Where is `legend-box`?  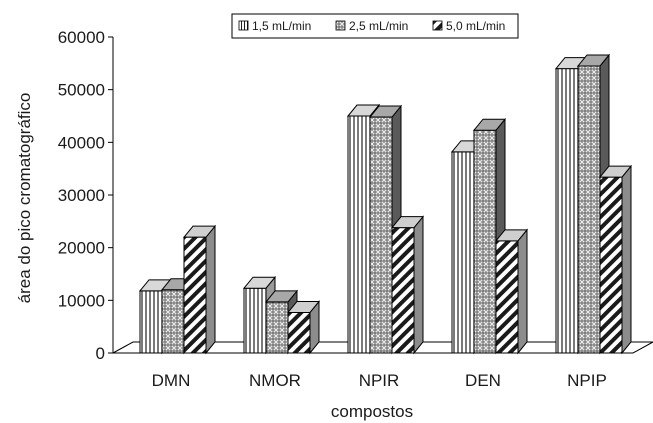
legend-box is located at coordinates (375, 26).